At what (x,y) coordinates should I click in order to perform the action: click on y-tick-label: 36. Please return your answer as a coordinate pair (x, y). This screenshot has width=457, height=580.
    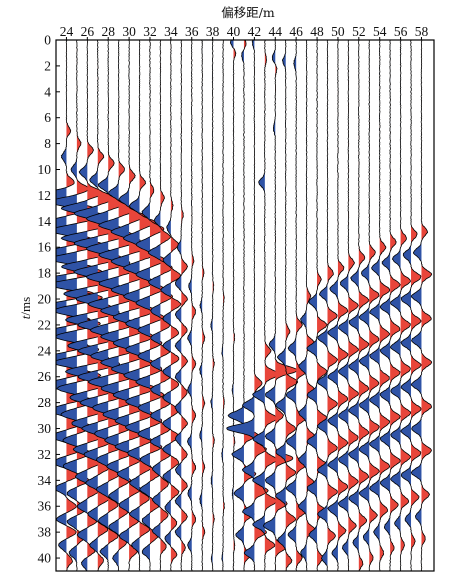
    Looking at the image, I should click on (45, 506).